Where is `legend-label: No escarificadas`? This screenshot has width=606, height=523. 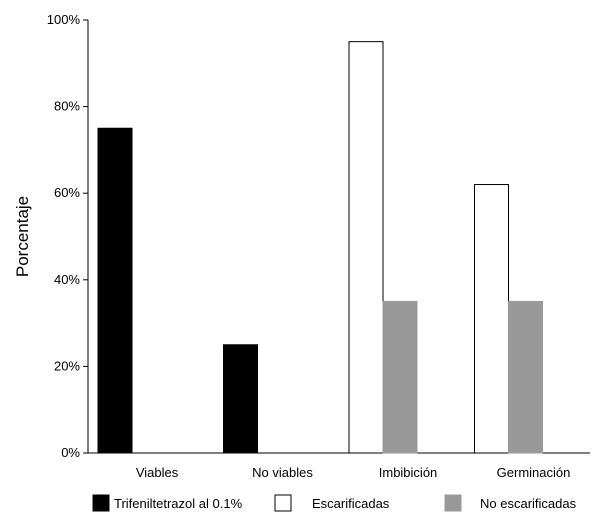 legend-label: No escarificadas is located at coordinates (528, 503).